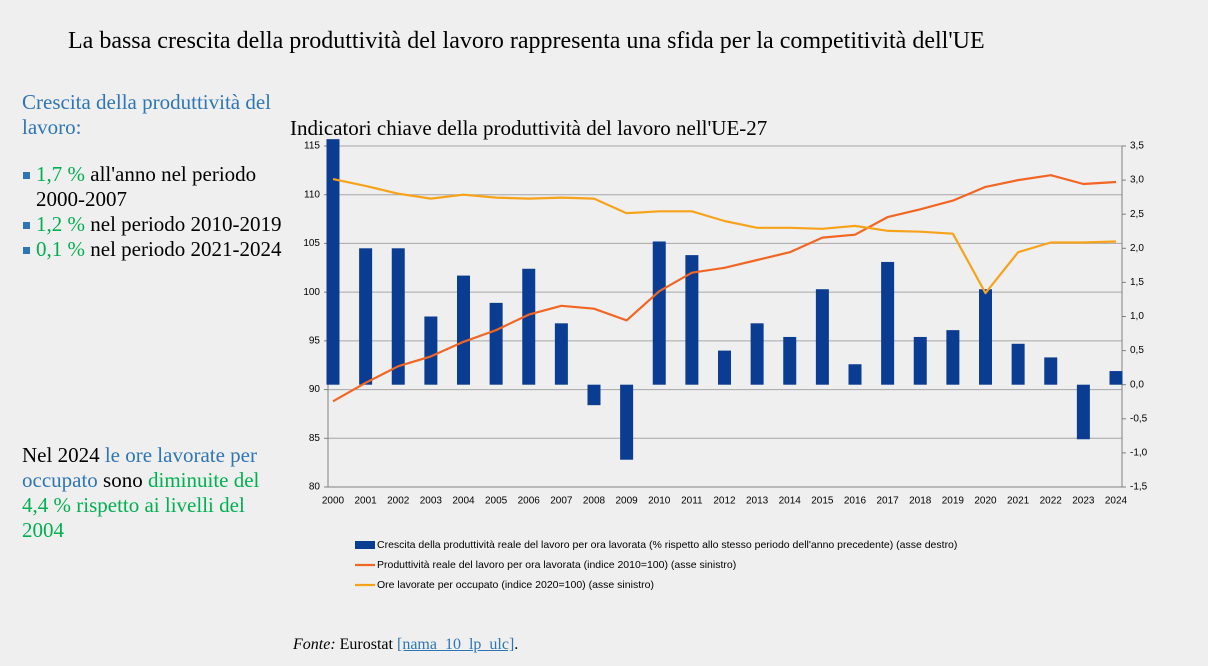 Image resolution: width=1208 pixels, height=666 pixels. I want to click on x-tick-label: 2010, so click(659, 501).